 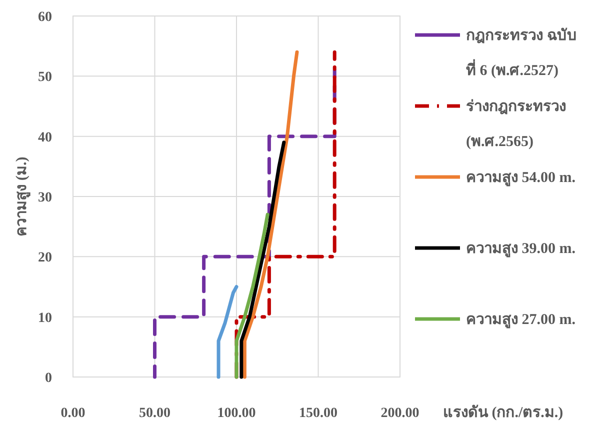 I want to click on x-tick-label: 150.00, so click(x=318, y=413).